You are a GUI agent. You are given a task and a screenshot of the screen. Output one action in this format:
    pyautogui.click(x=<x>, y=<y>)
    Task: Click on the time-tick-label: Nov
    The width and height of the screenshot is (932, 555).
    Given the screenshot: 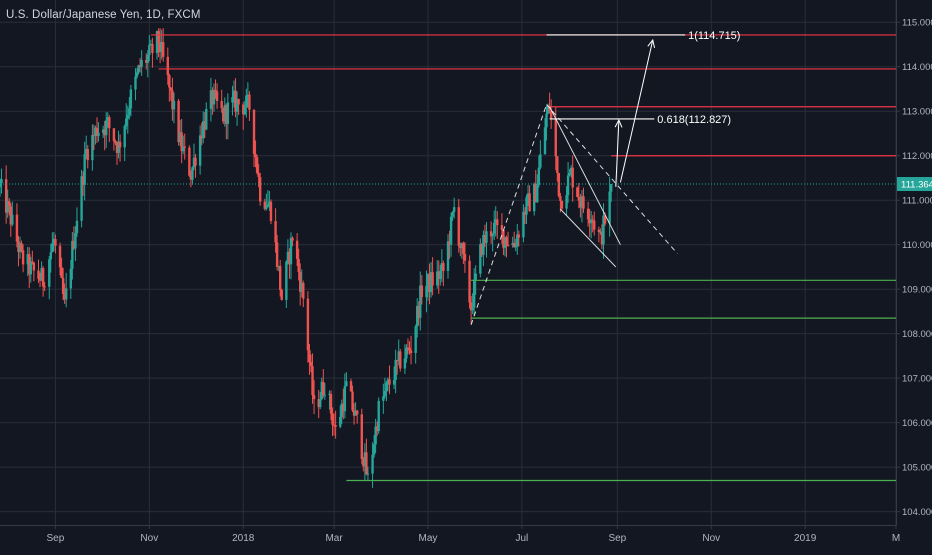 What is the action you would take?
    pyautogui.click(x=149, y=538)
    